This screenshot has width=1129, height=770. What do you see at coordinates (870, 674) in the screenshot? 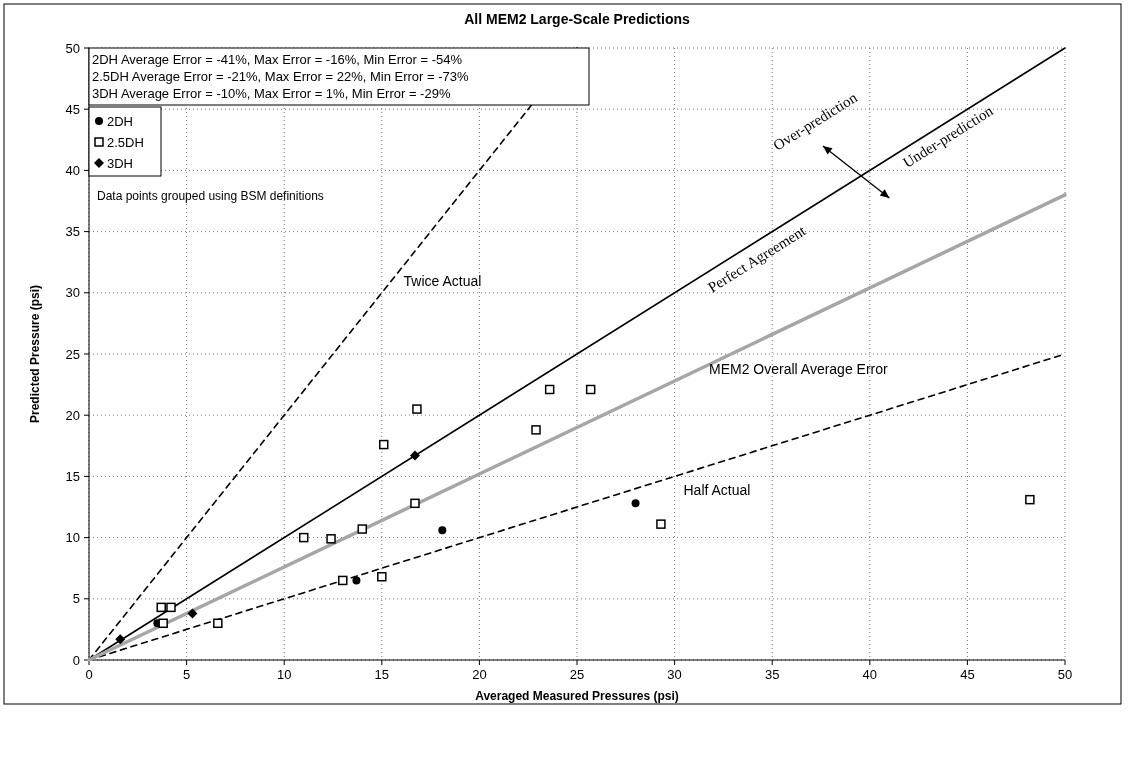
I see `x-tick-label: 40` at bounding box center [870, 674].